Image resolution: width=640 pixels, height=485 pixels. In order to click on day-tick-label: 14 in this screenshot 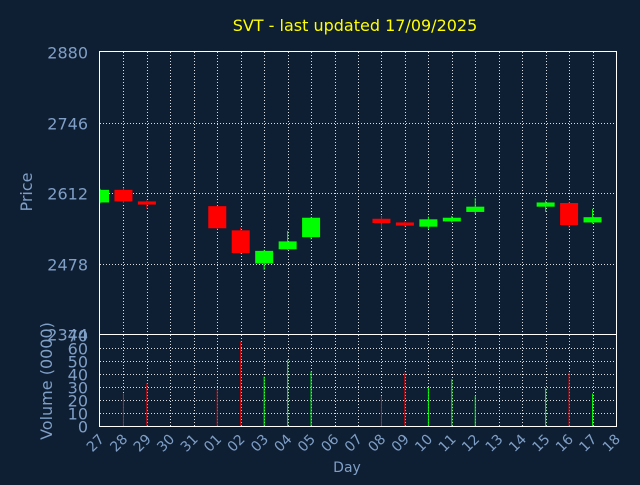, I will do `click(518, 443)`.